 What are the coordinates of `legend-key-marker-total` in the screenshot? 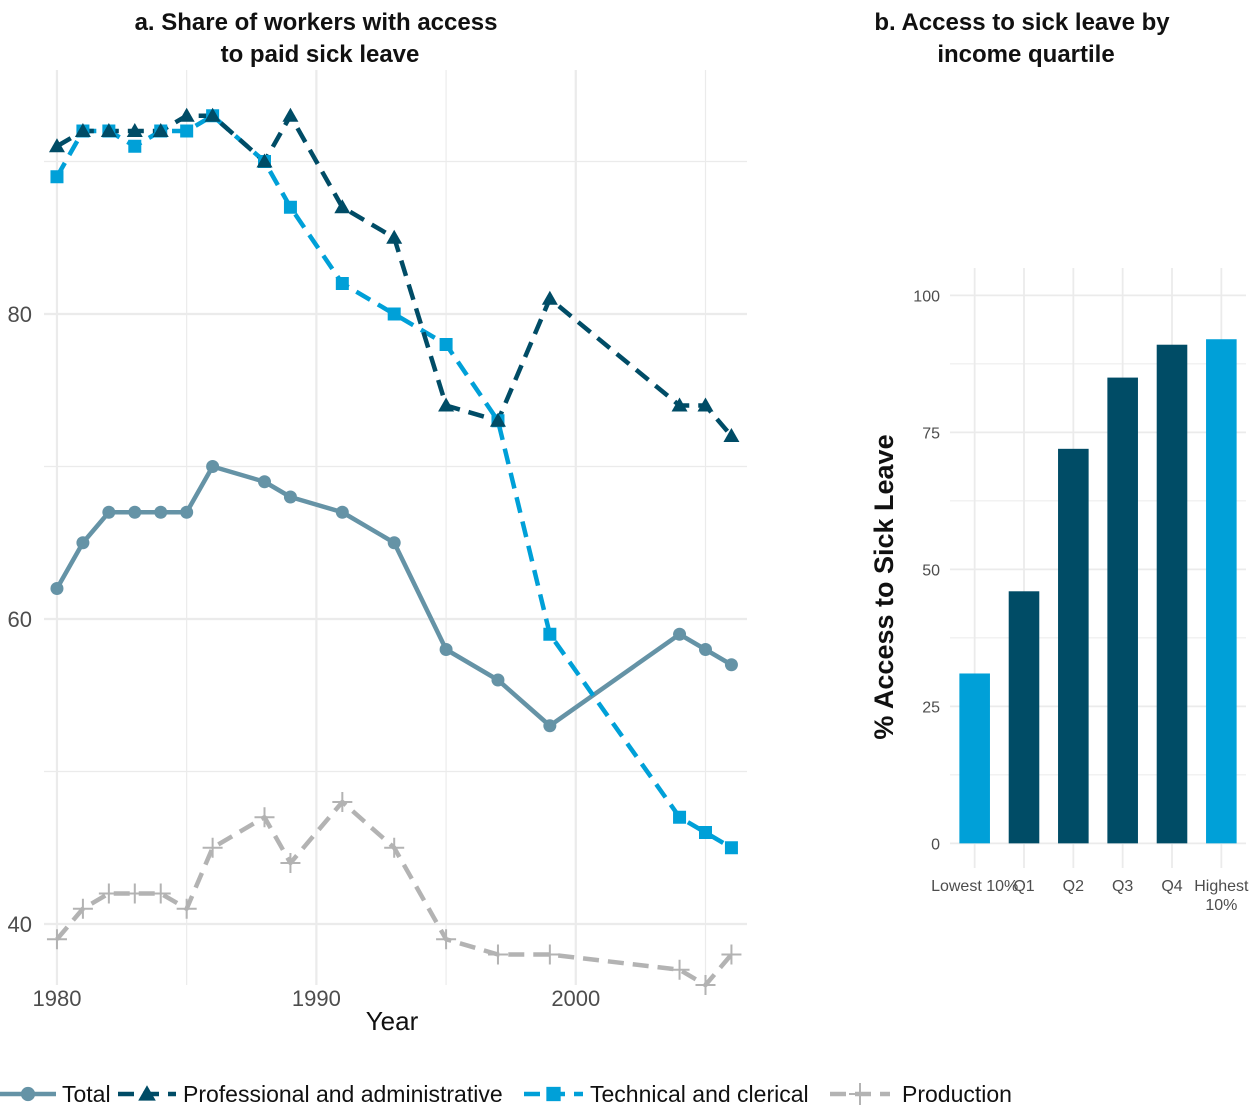 It's located at (28, 1094).